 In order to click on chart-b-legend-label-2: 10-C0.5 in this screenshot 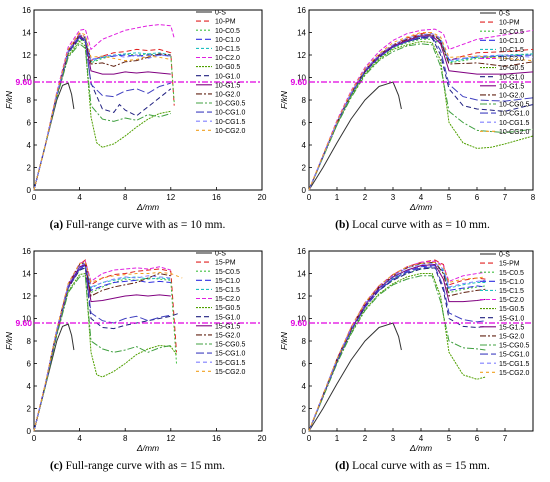, I will do `click(511, 32)`.